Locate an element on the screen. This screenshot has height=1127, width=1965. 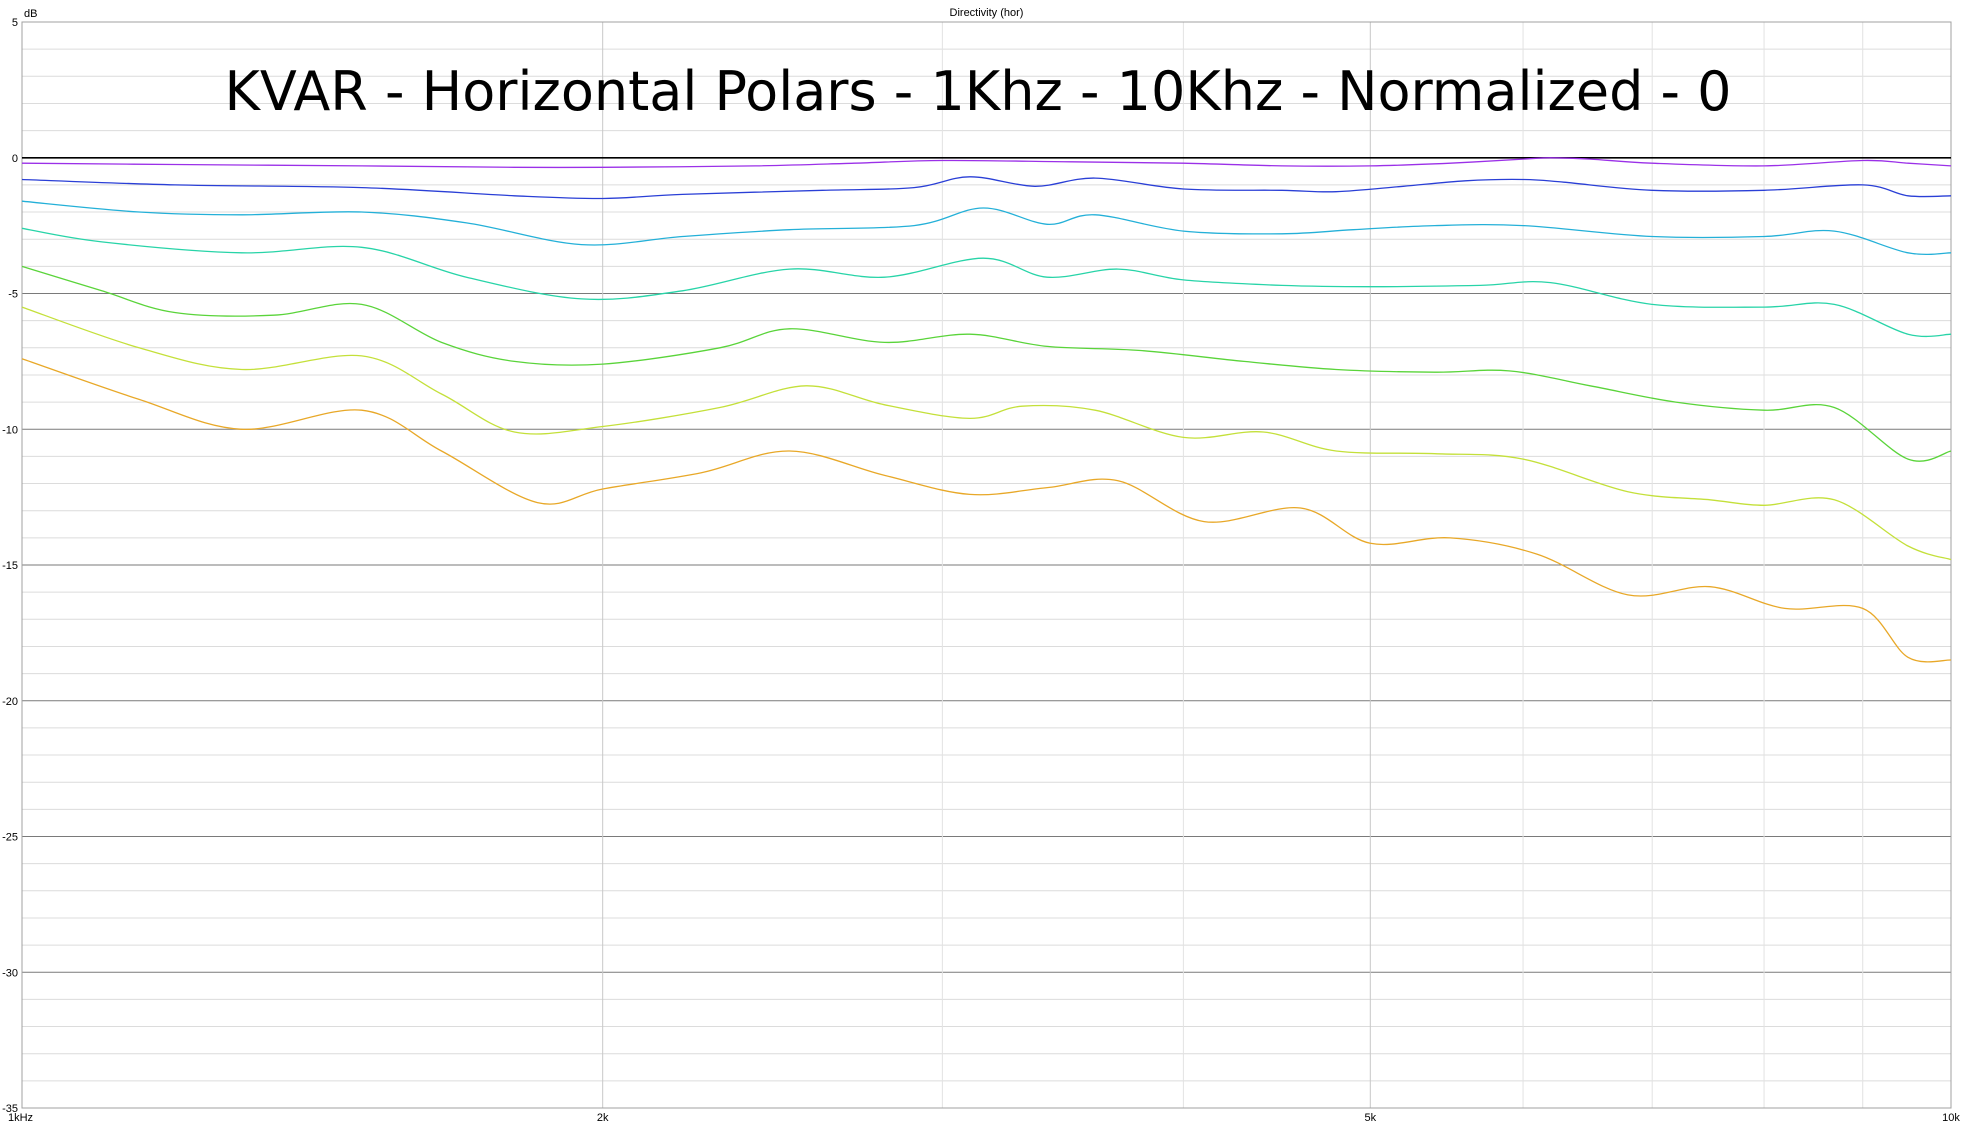
x-tick-label: 2k is located at coordinates (603, 1118).